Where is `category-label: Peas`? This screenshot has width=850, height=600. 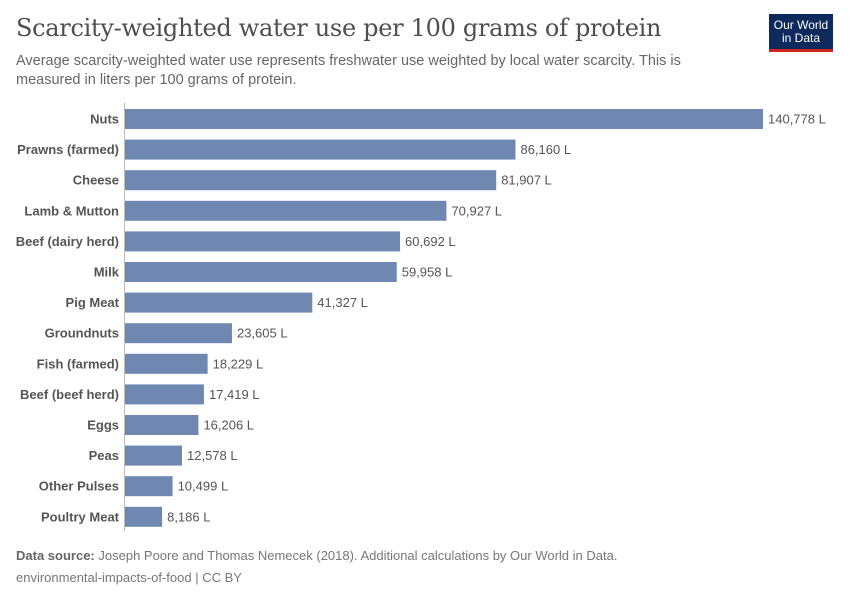
category-label: Peas is located at coordinates (104, 455).